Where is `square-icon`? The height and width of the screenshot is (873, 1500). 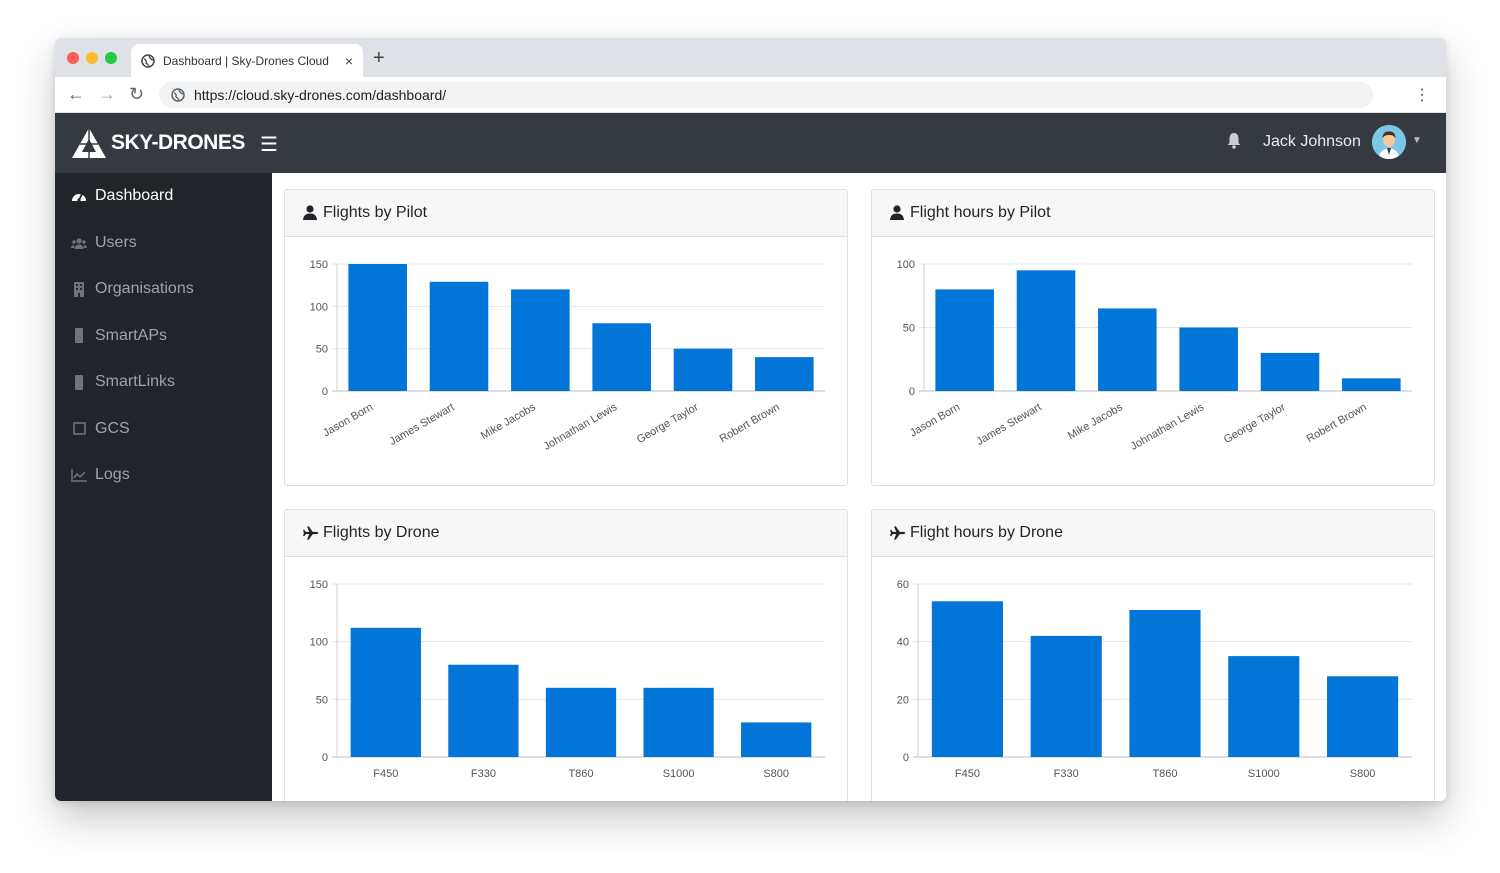
square-icon is located at coordinates (79, 429).